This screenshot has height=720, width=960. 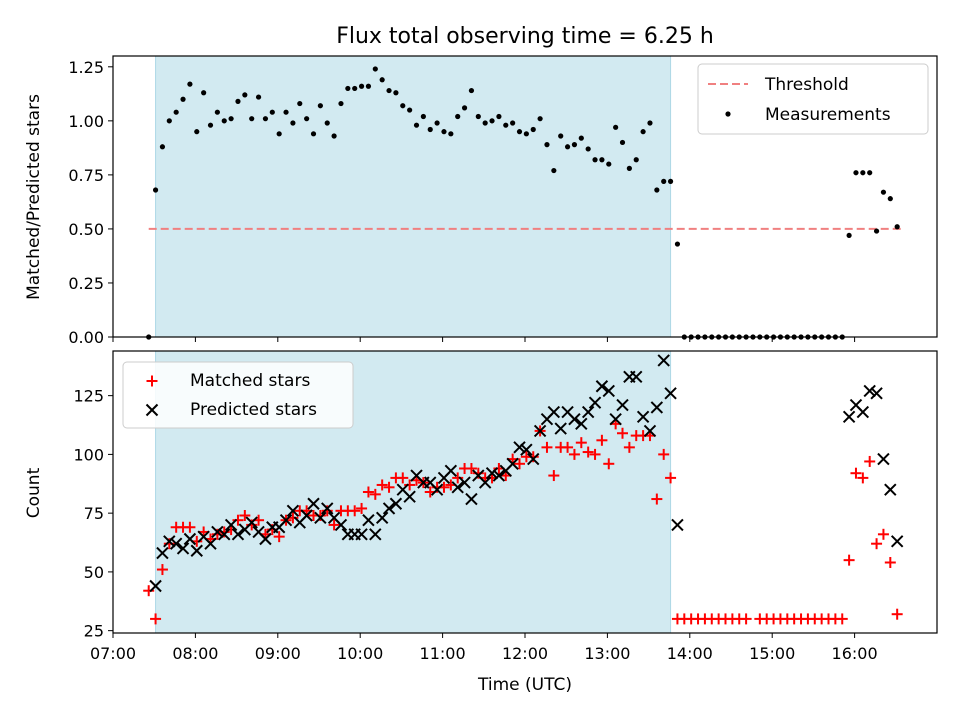 What do you see at coordinates (86, 67) in the screenshot?
I see `top-y-tick-label: 1.25` at bounding box center [86, 67].